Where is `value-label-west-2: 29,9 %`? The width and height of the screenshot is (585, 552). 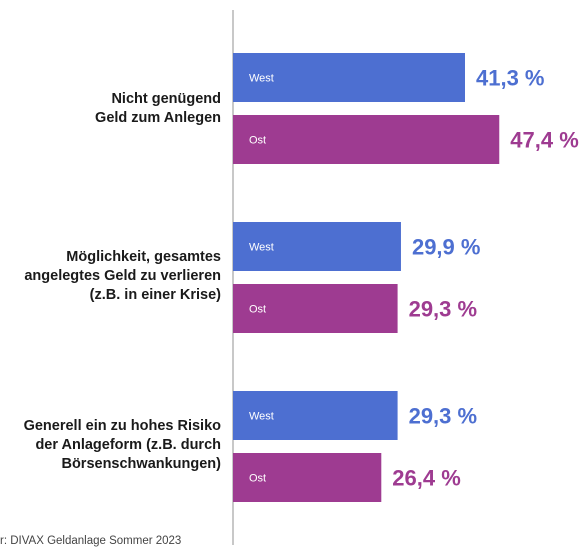 value-label-west-2: 29,9 % is located at coordinates (446, 247).